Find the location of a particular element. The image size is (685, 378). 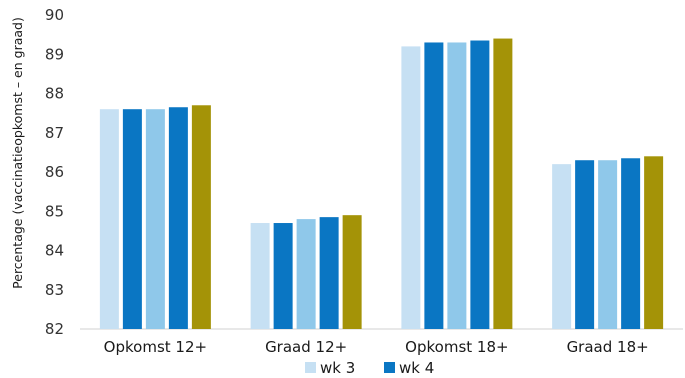

y-tick-label: 83 is located at coordinates (54, 290).